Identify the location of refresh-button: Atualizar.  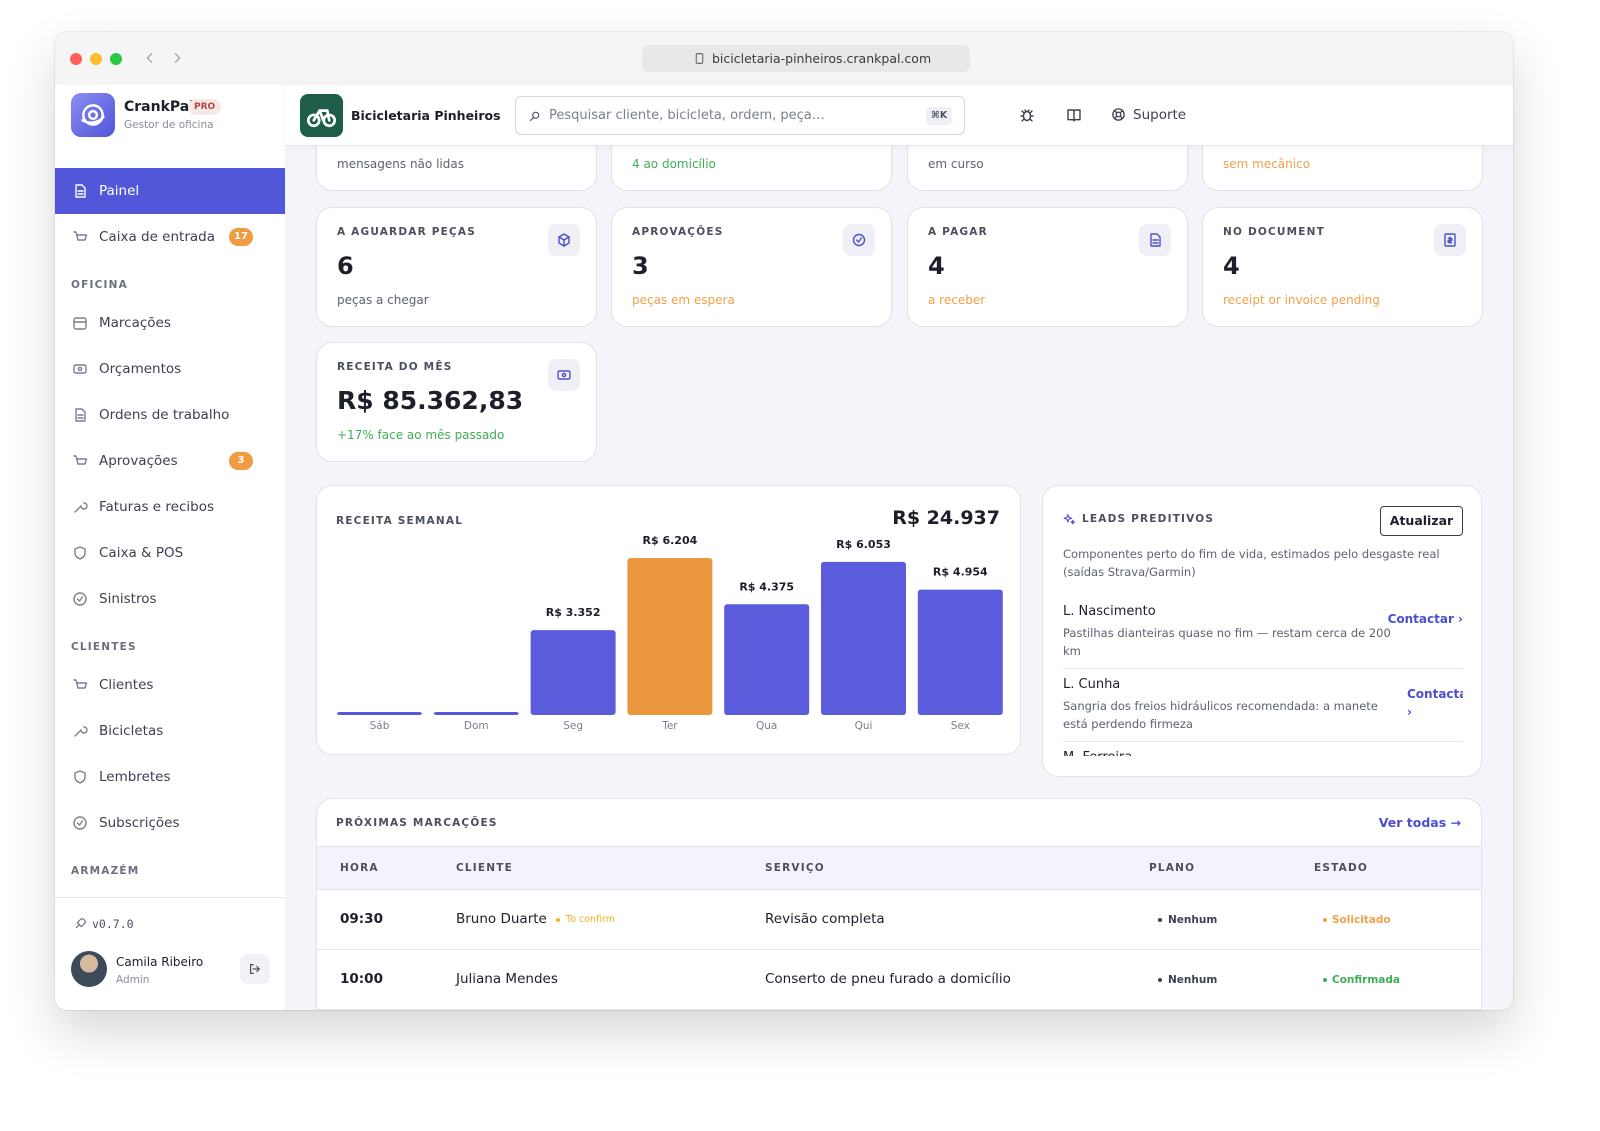
(1421, 521).